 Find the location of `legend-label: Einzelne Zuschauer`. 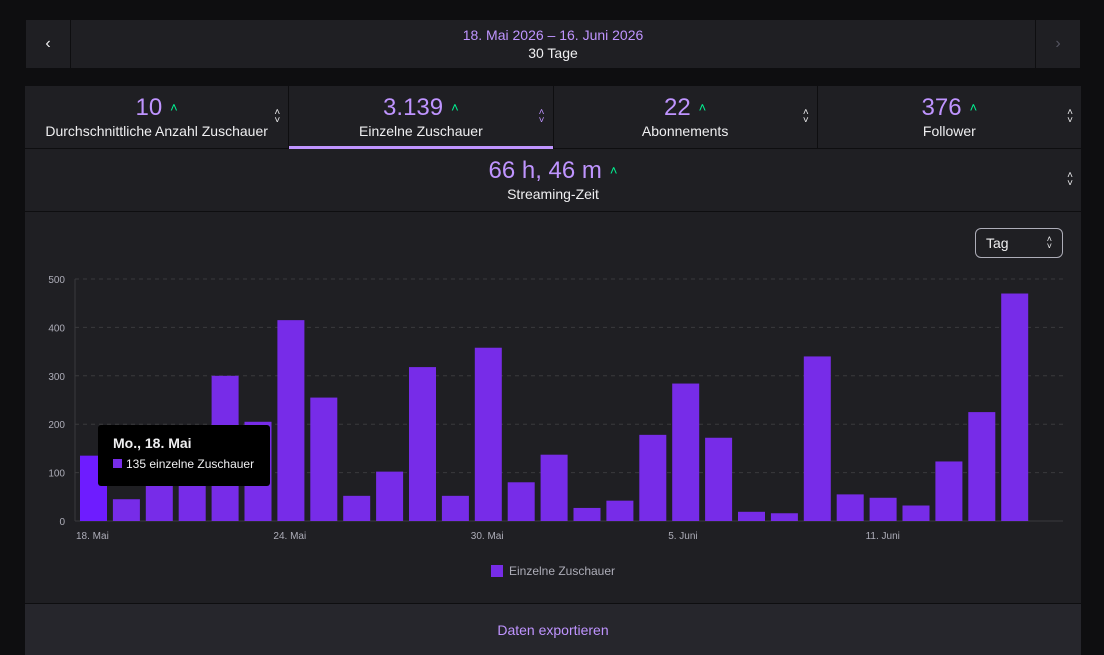

legend-label: Einzelne Zuschauer is located at coordinates (562, 571).